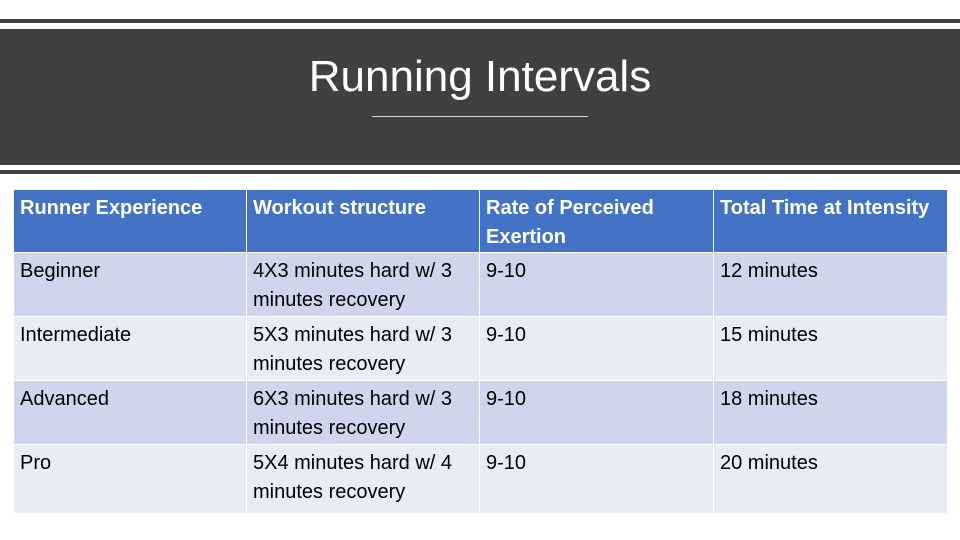  Describe the element at coordinates (830, 479) in the screenshot. I see `cell-total-time: 20 minutes` at that location.